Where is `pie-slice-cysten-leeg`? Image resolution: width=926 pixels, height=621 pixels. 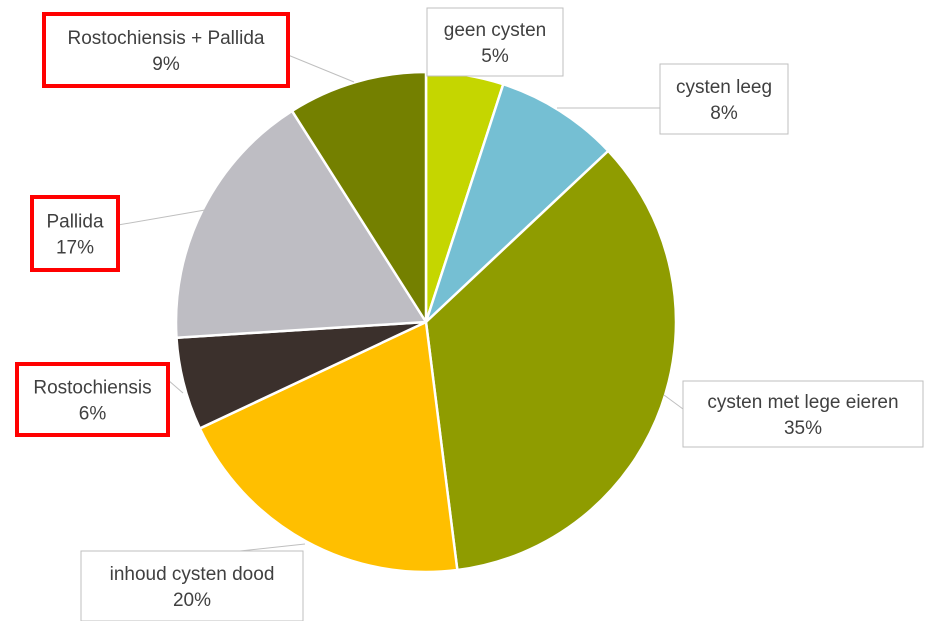
pie-slice-cysten-leeg is located at coordinates (517, 203).